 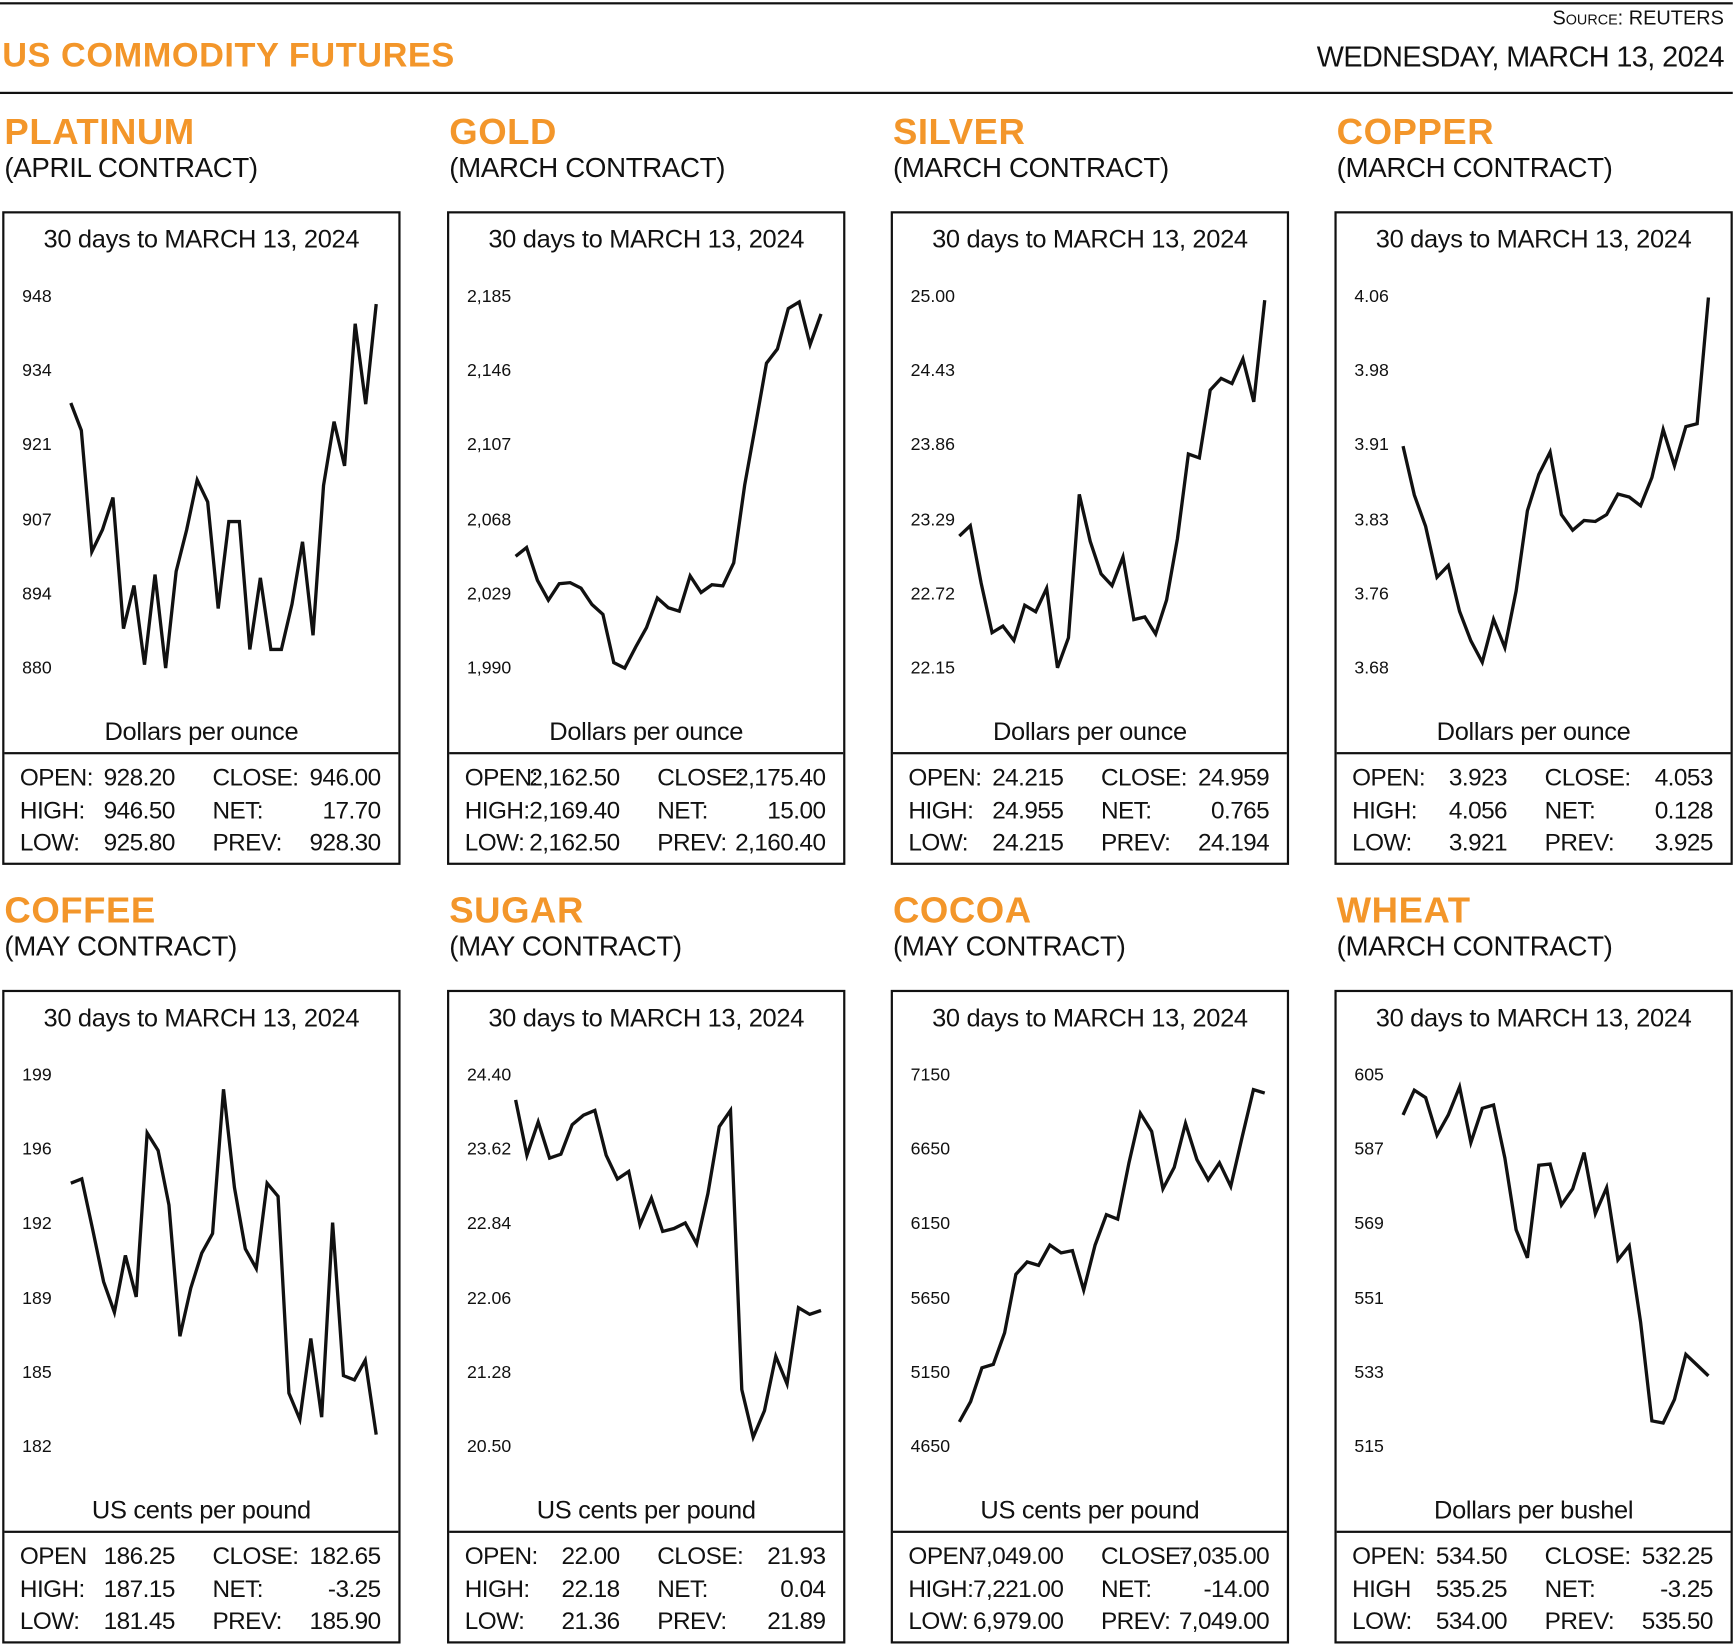 What do you see at coordinates (1018, 1588) in the screenshot?
I see `stat-value: 7,221.00` at bounding box center [1018, 1588].